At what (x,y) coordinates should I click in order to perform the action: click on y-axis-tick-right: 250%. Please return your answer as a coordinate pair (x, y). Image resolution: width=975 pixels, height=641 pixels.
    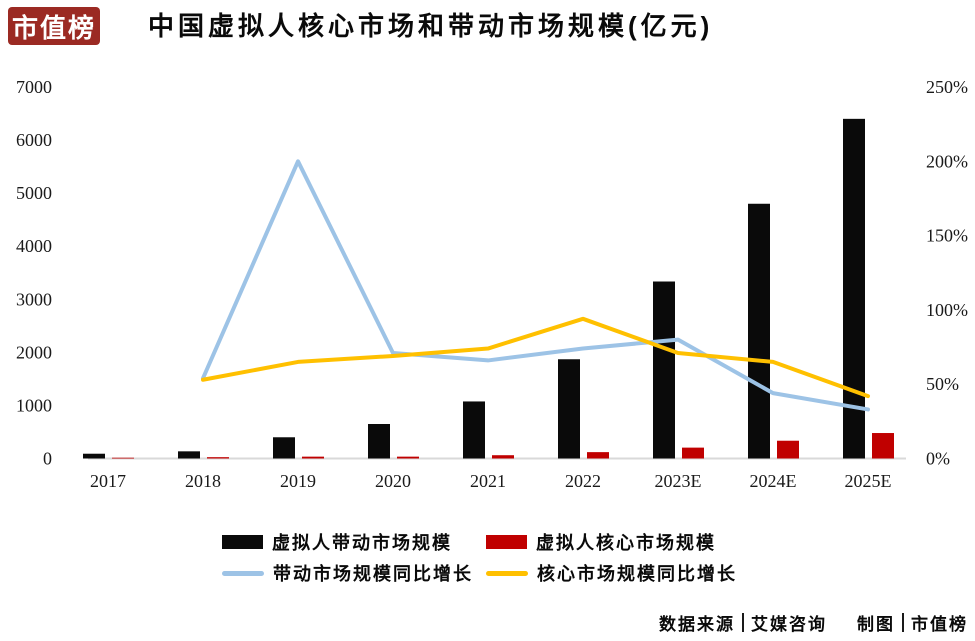
    Looking at the image, I should click on (947, 87).